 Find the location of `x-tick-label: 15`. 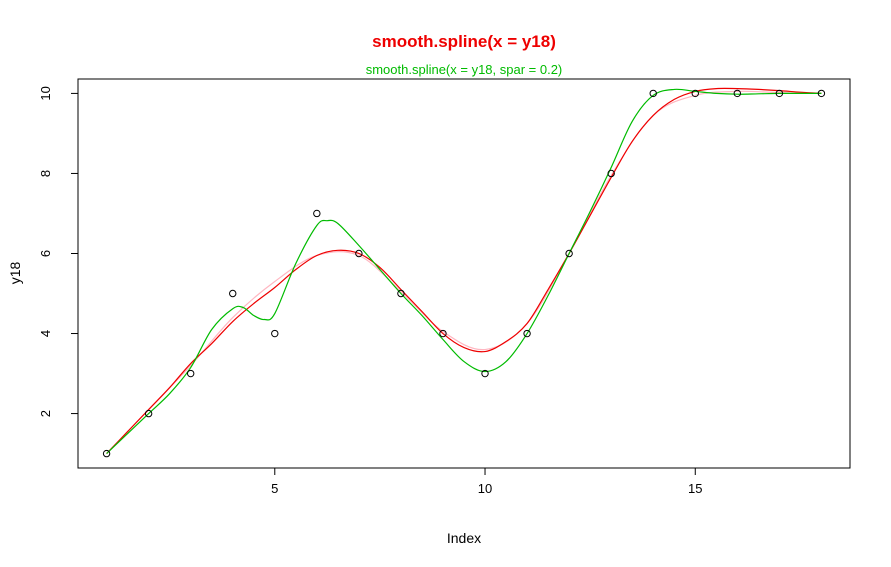

x-tick-label: 15 is located at coordinates (695, 488).